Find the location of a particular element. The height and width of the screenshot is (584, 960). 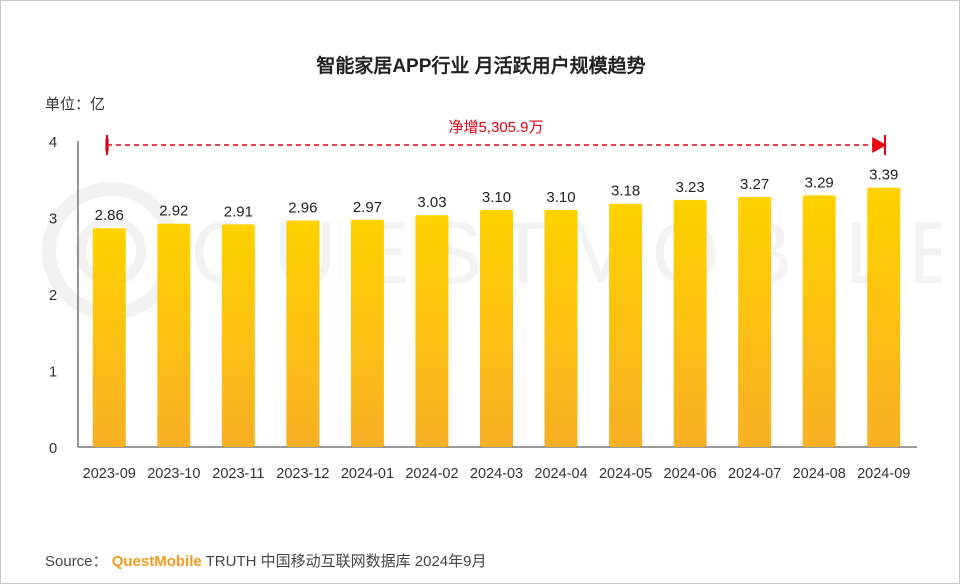

source-prefix: Source： is located at coordinates (76, 561).